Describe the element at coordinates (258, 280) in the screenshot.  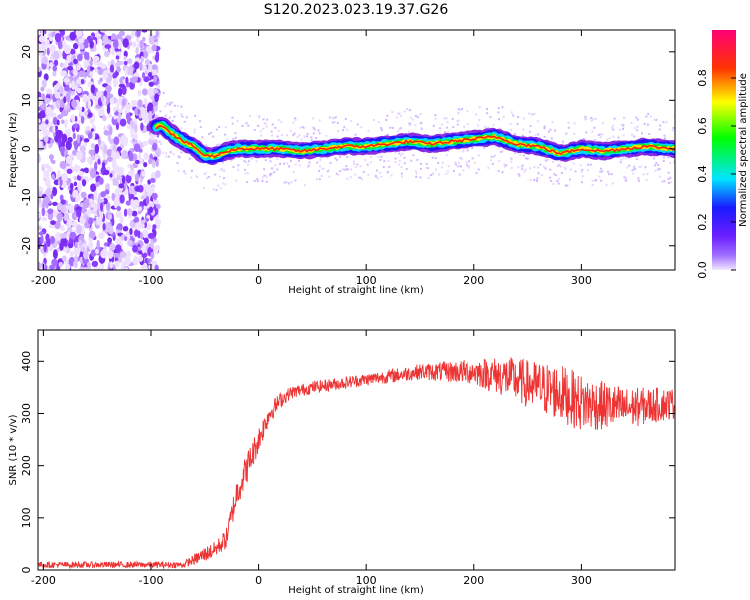
I see `x-tick-label: 0` at that location.